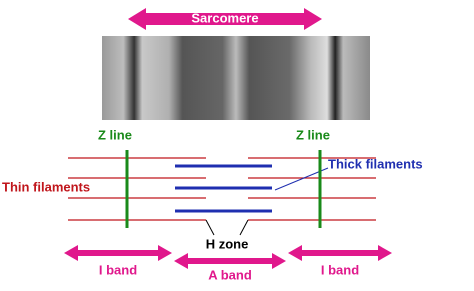  Describe the element at coordinates (227, 243) in the screenshot. I see `h-zone-label: H zone` at that location.